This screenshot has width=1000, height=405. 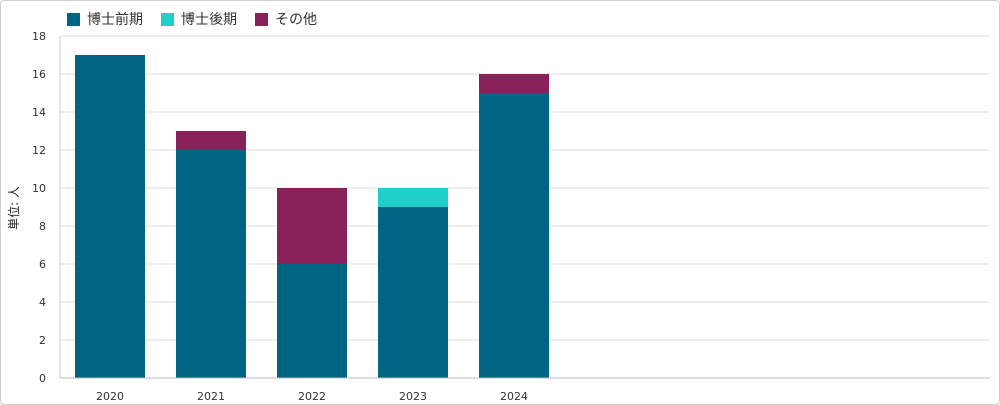 I want to click on legend-label-series-1: 博士後期, so click(x=209, y=20).